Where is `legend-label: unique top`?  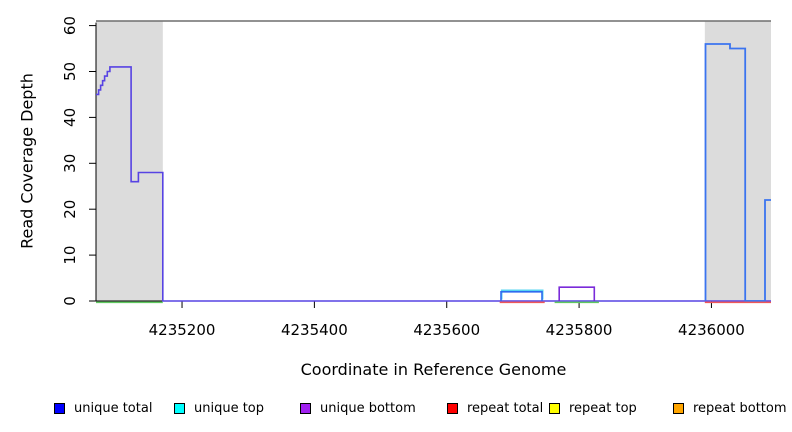
legend-label: unique top is located at coordinates (229, 408).